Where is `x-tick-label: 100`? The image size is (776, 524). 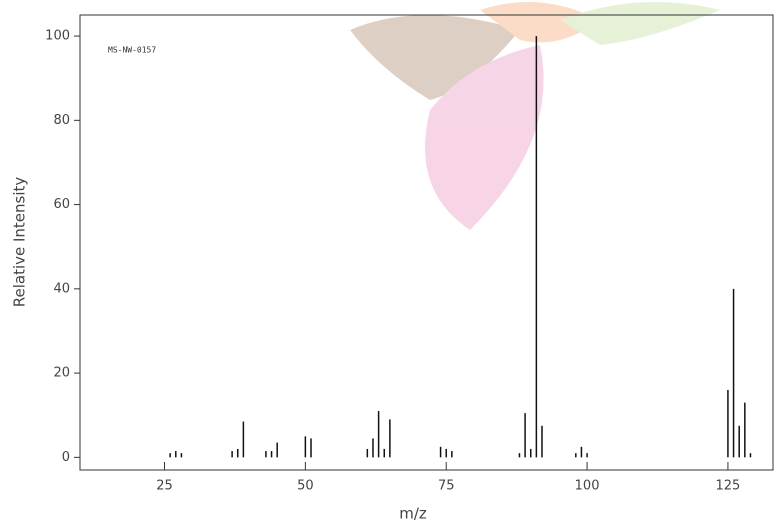
x-tick-label: 100 is located at coordinates (587, 486).